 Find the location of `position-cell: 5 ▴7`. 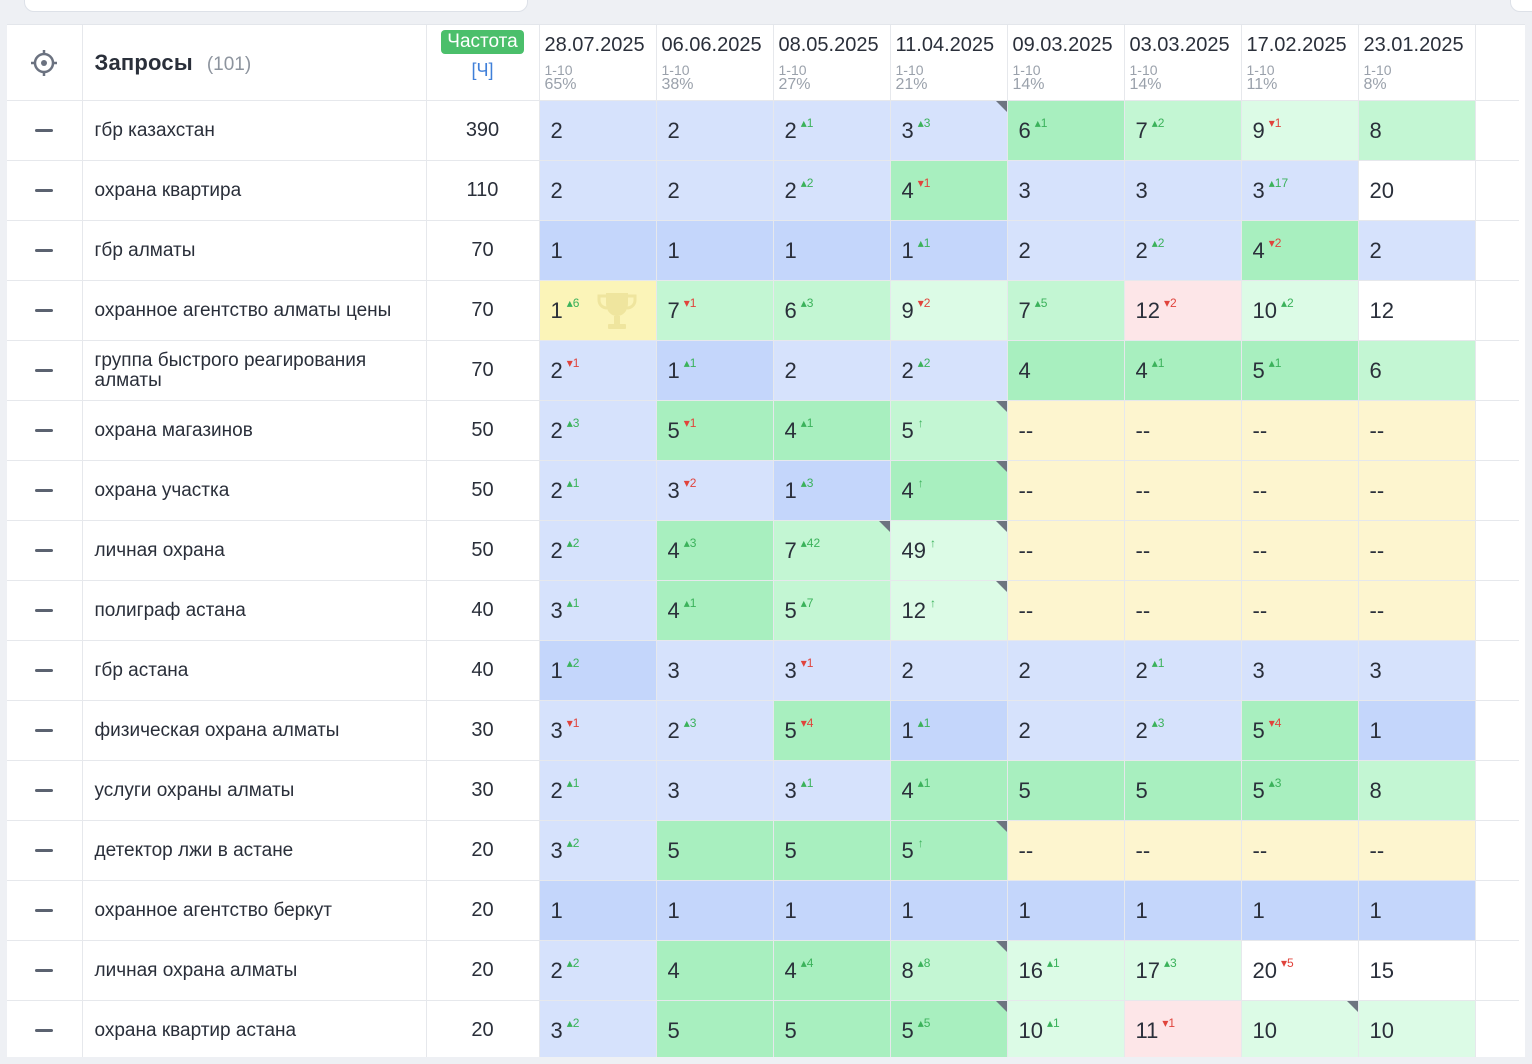

position-cell: 5 ▴7 is located at coordinates (832, 610).